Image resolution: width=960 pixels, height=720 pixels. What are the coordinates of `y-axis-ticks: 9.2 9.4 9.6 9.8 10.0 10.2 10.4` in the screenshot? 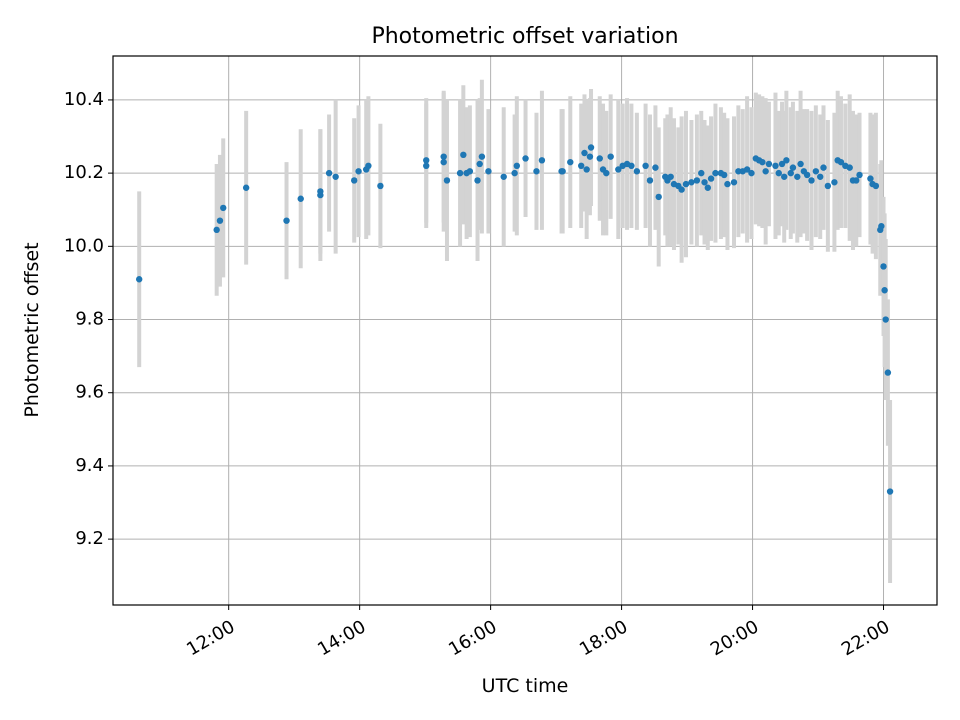 It's located at (88, 319).